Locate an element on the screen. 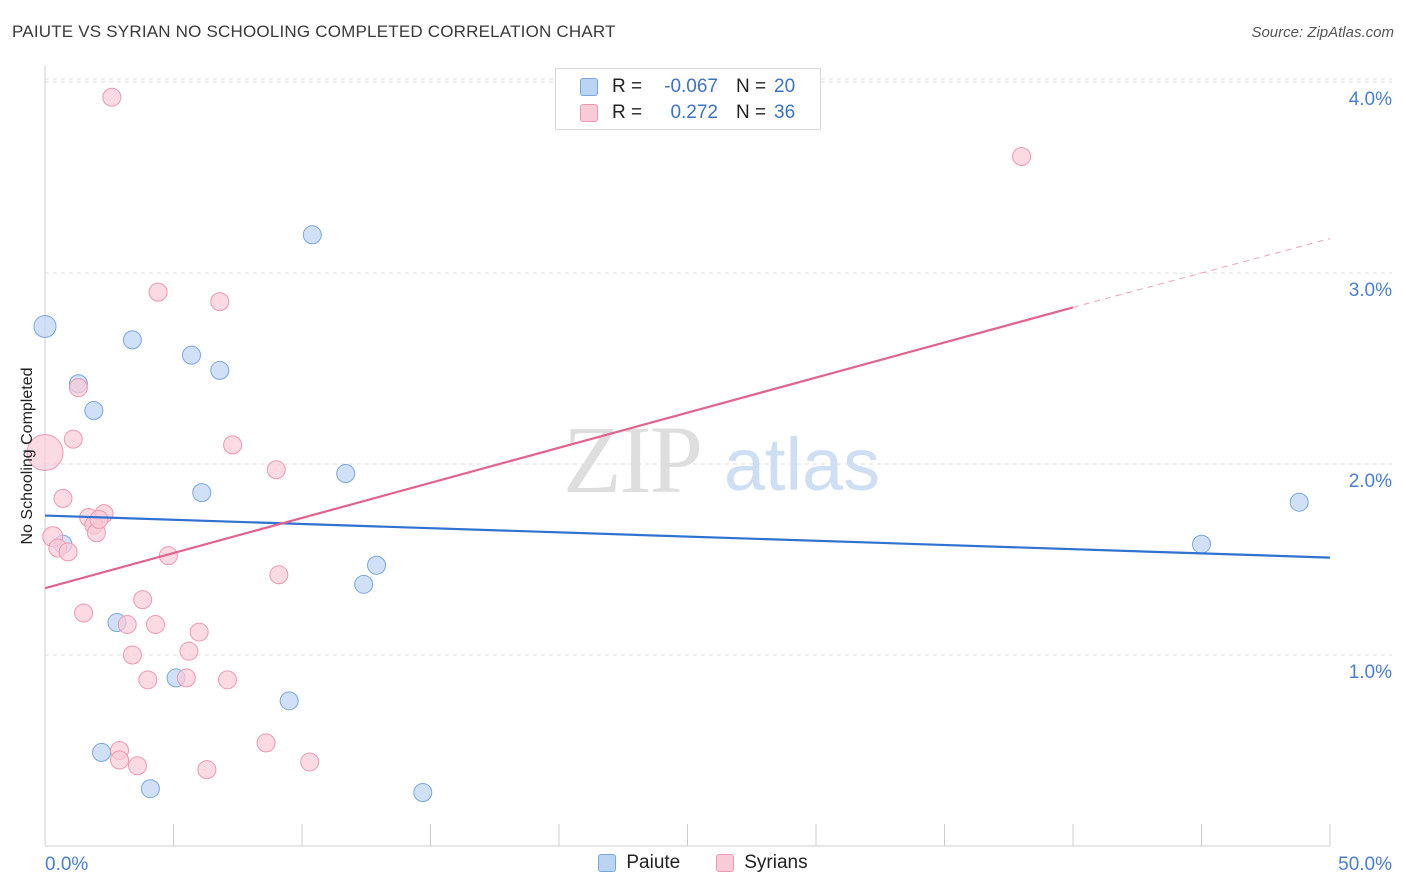  r-value: -0.067 is located at coordinates (691, 86).